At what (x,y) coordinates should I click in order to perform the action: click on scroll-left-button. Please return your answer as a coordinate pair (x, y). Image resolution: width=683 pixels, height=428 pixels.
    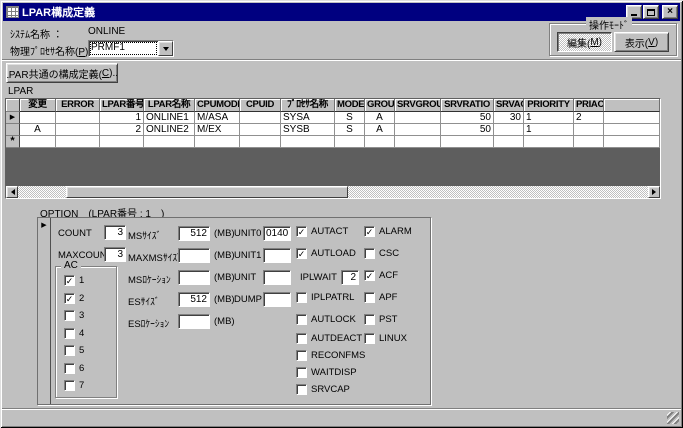
    Looking at the image, I should click on (12, 192).